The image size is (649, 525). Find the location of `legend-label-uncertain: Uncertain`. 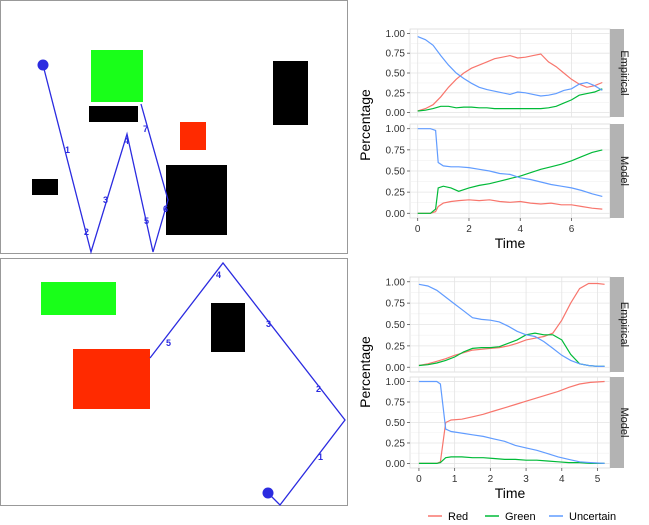

legend-label-uncertain: Uncertain is located at coordinates (592, 517).